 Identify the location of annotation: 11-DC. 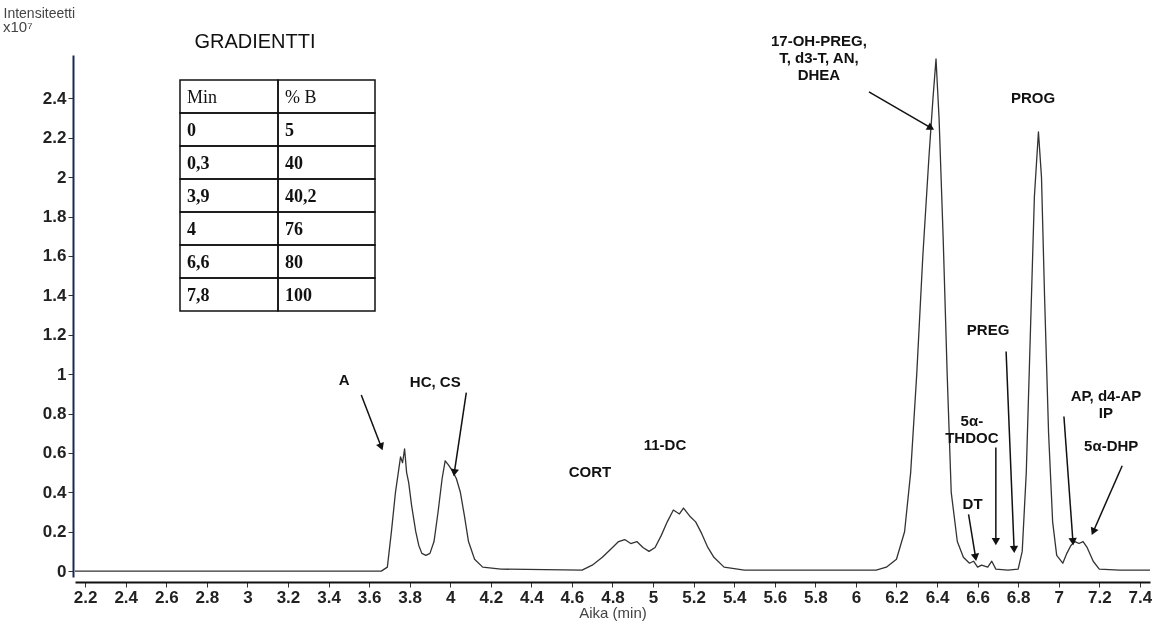
(665, 444).